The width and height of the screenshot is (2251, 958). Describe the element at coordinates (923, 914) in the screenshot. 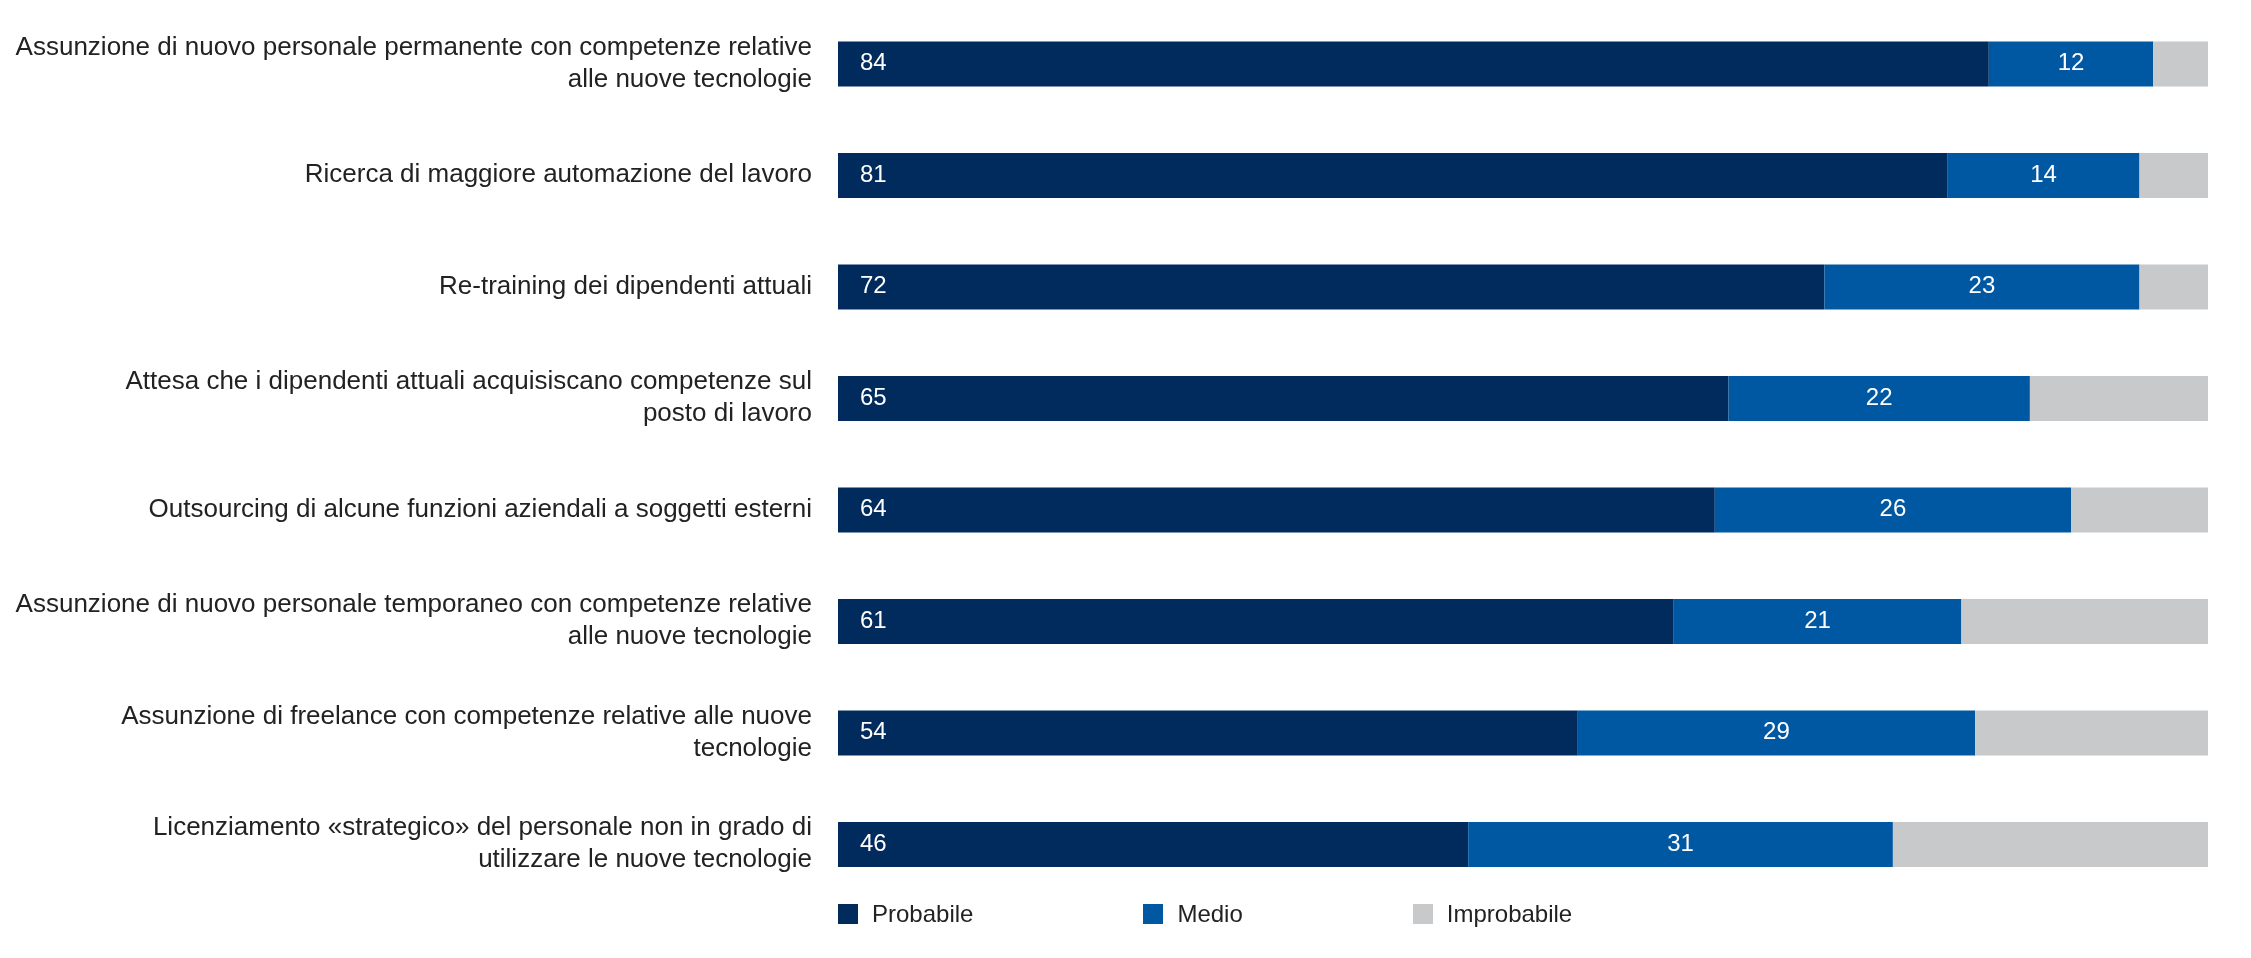

I see `legend-label: Probabile` at that location.